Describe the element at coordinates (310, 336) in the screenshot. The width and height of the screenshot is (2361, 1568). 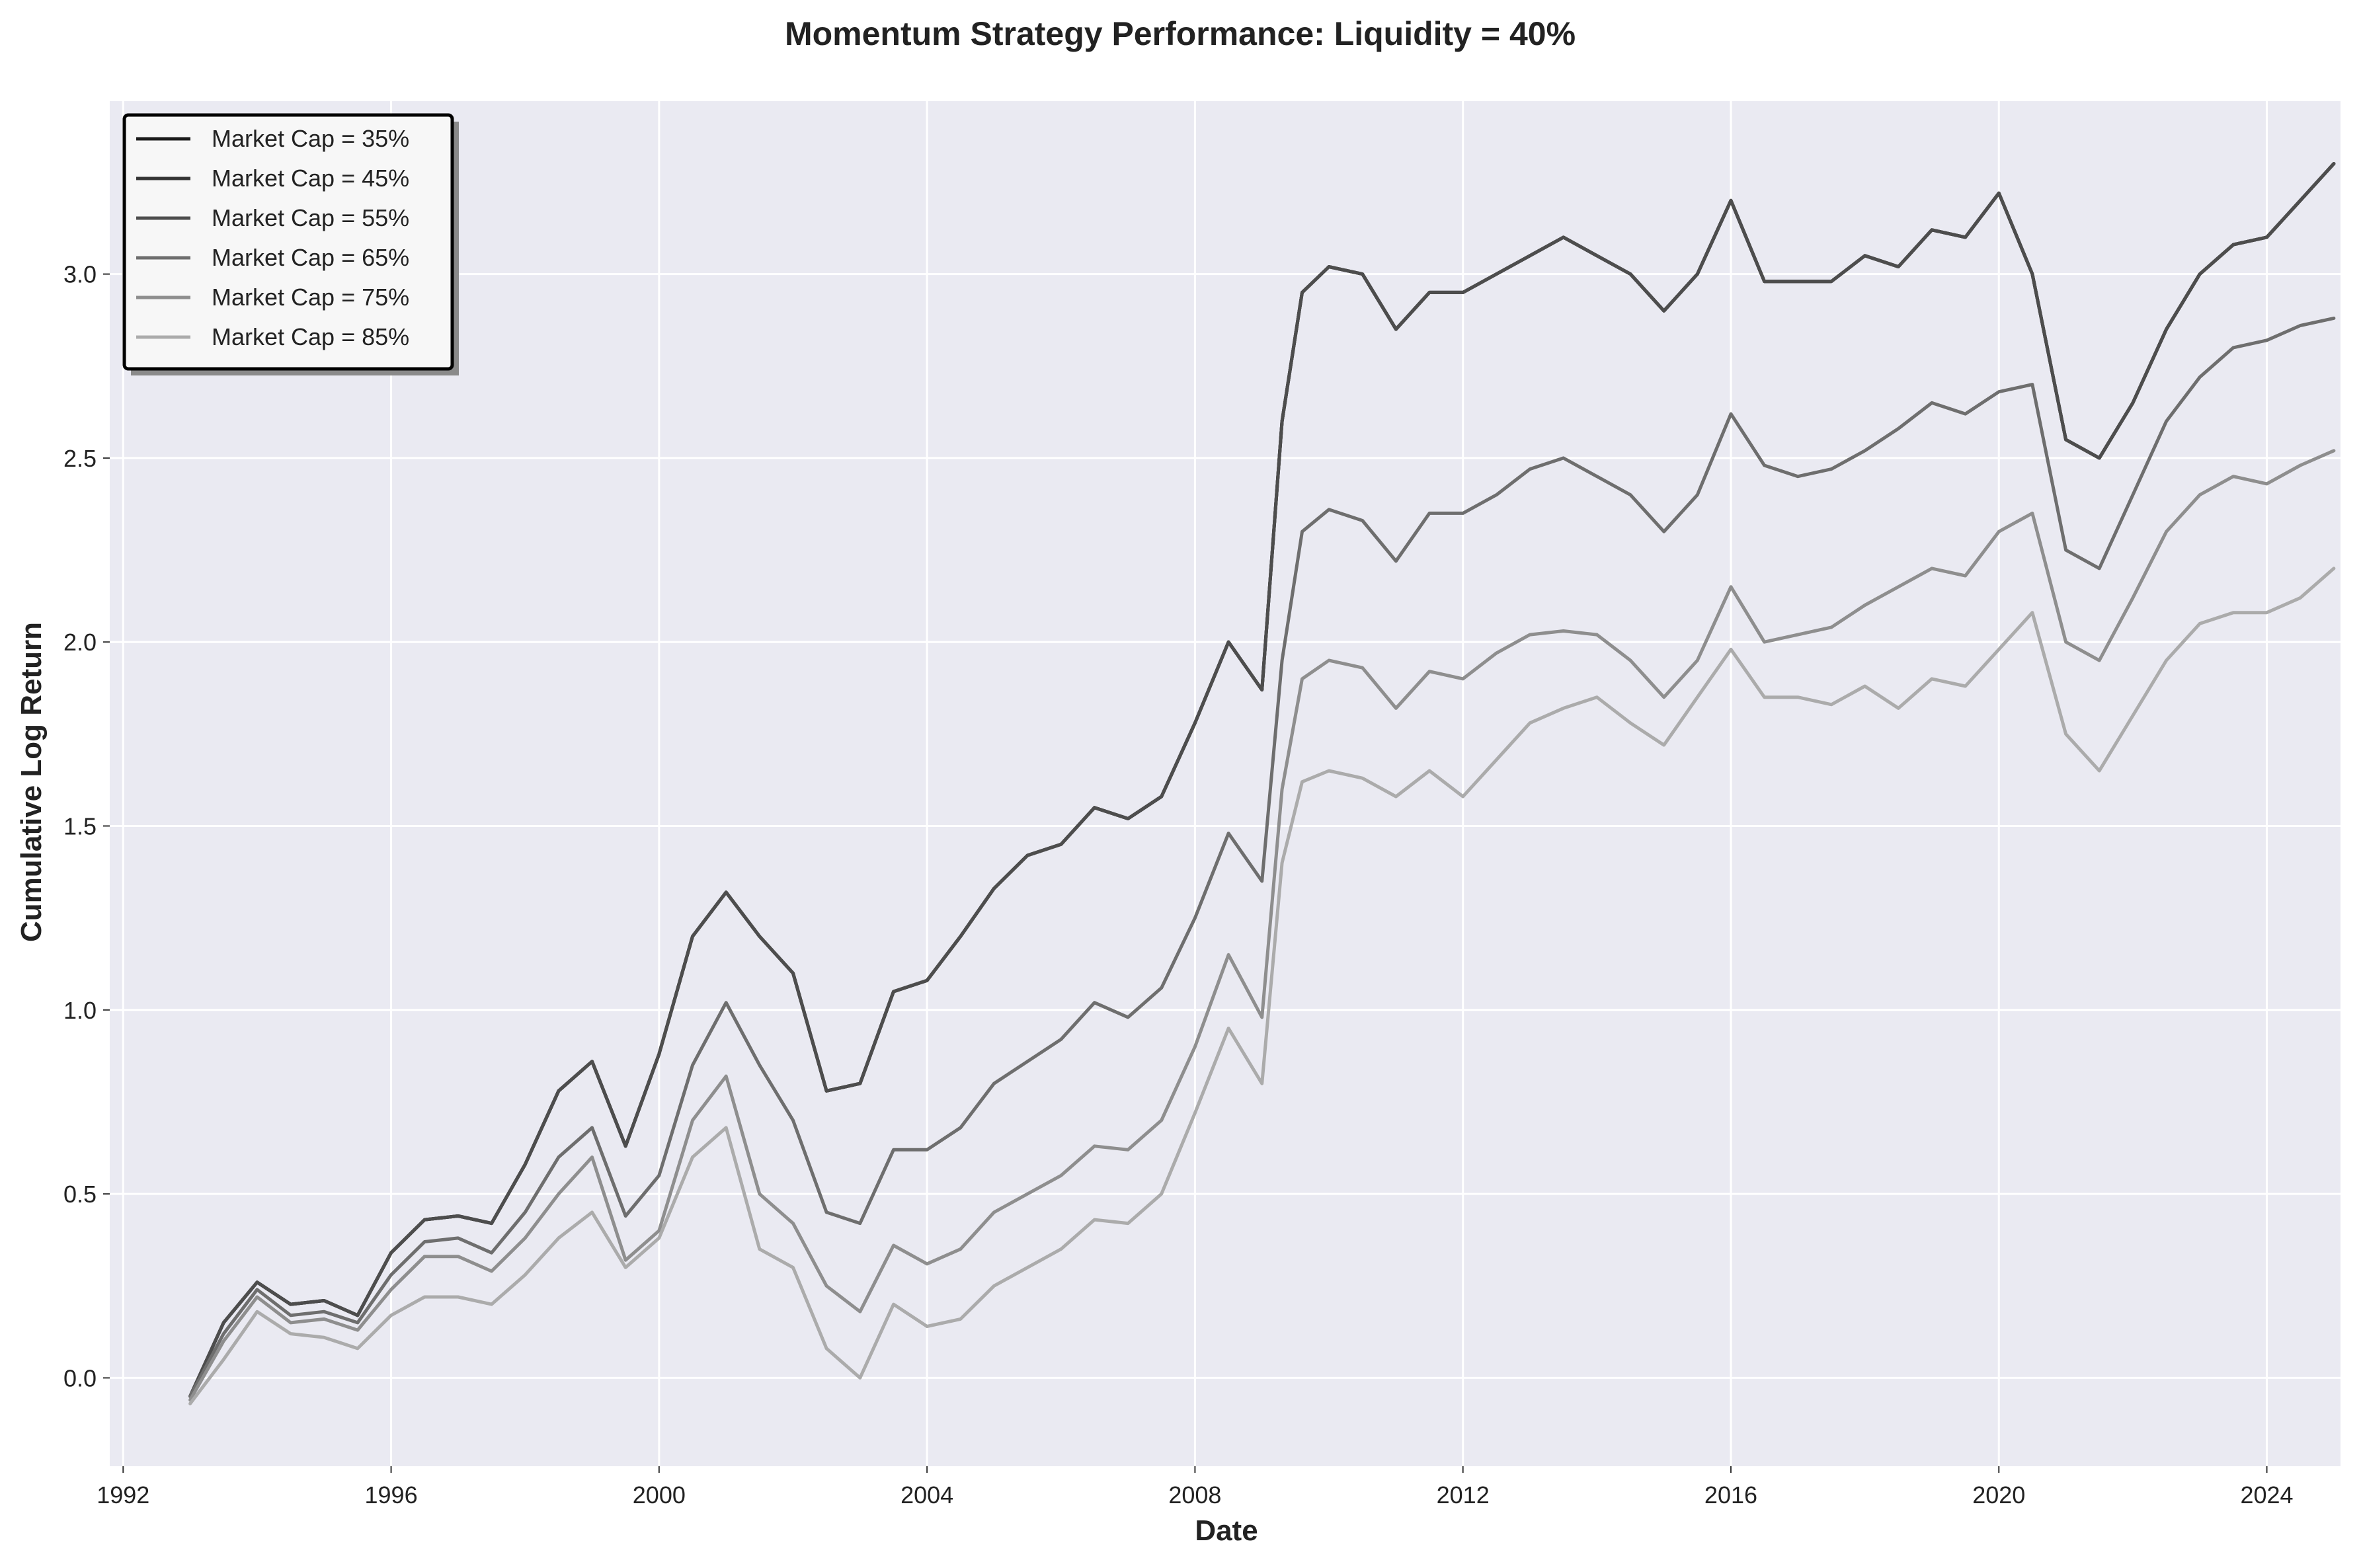
I see `legend-label: Market Cap = 85%` at that location.